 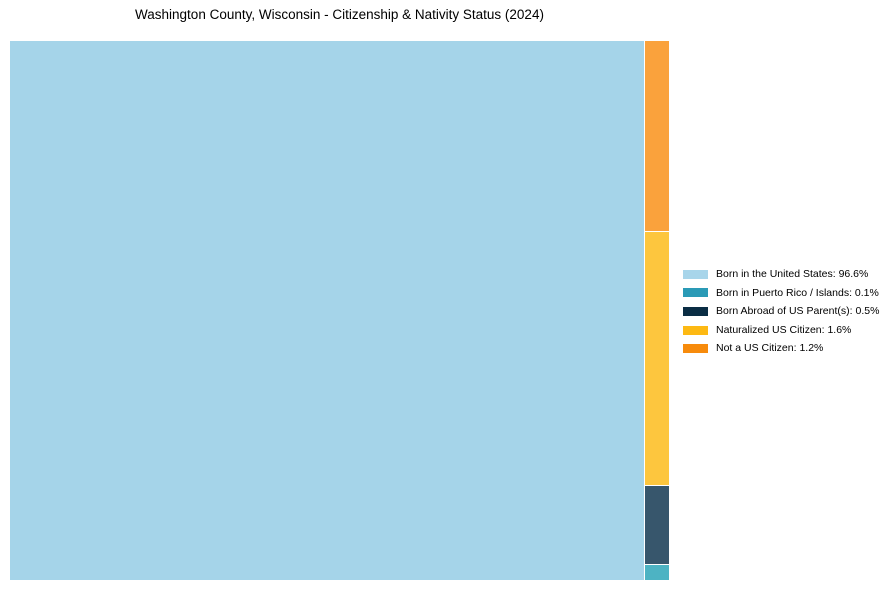 What do you see at coordinates (798, 311) in the screenshot?
I see `legend-label: Born Abroad of US Parent(s): 0.5%` at bounding box center [798, 311].